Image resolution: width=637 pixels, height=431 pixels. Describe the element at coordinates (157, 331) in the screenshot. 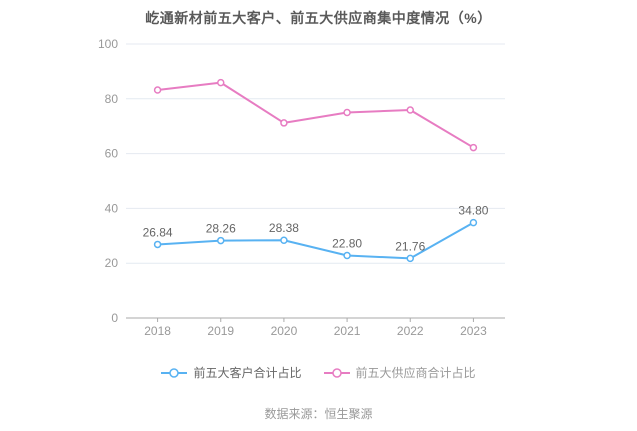

I see `svg-text: 2018` at that location.